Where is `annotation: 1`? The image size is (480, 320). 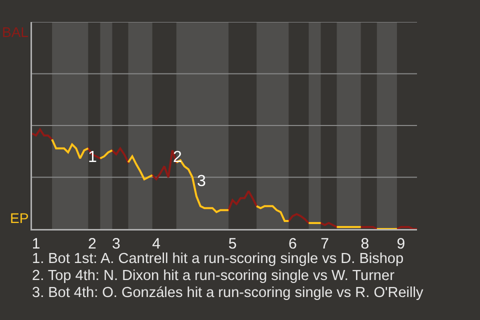 annotation: 1 is located at coordinates (92, 157).